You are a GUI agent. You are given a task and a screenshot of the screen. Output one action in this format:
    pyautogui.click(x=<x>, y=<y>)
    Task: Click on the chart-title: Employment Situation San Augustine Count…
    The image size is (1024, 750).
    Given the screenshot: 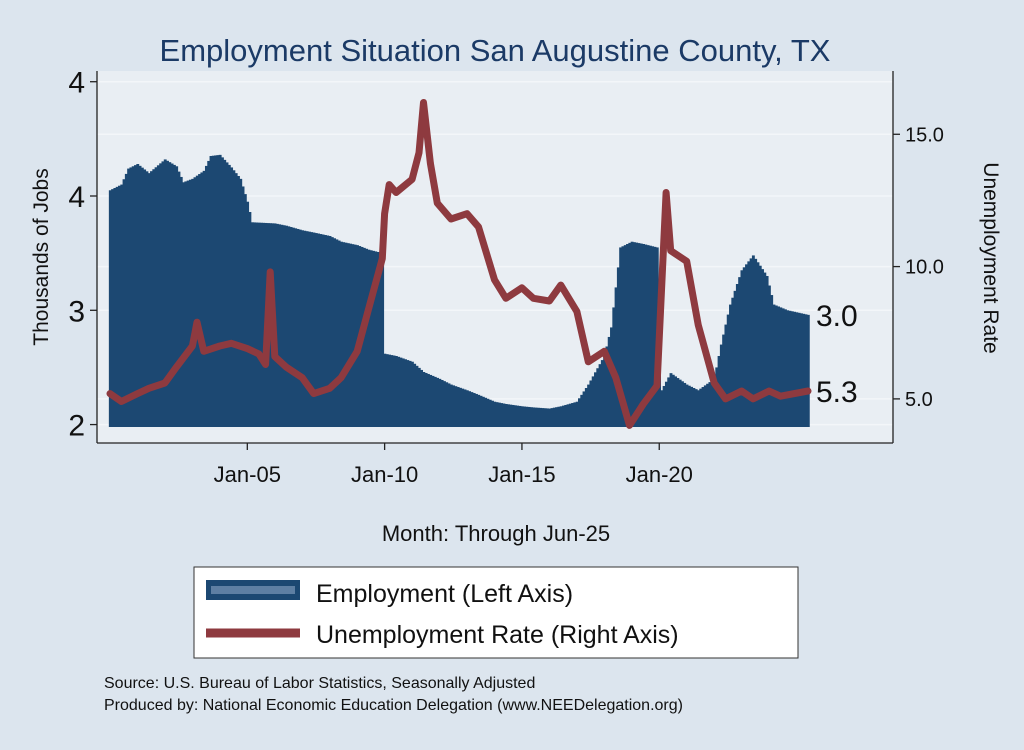 What is the action you would take?
    pyautogui.click(x=495, y=50)
    